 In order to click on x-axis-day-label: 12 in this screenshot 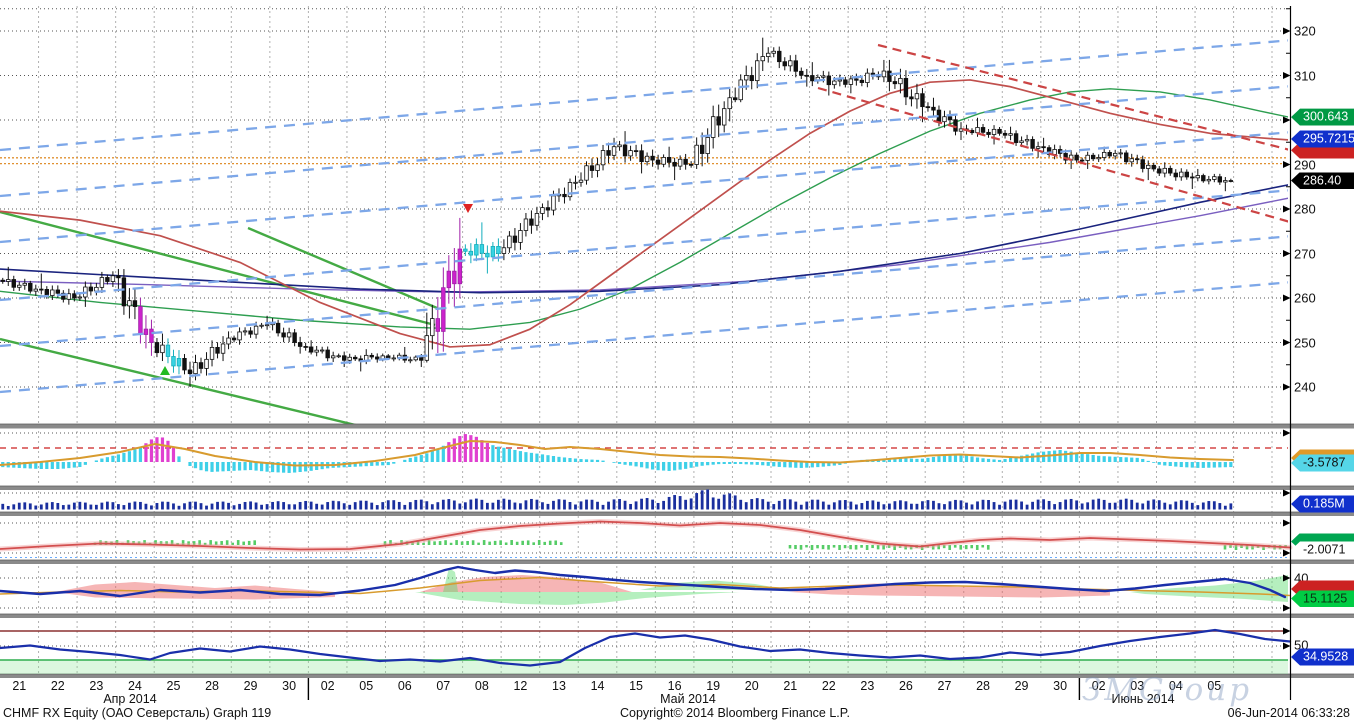, I will do `click(520, 686)`.